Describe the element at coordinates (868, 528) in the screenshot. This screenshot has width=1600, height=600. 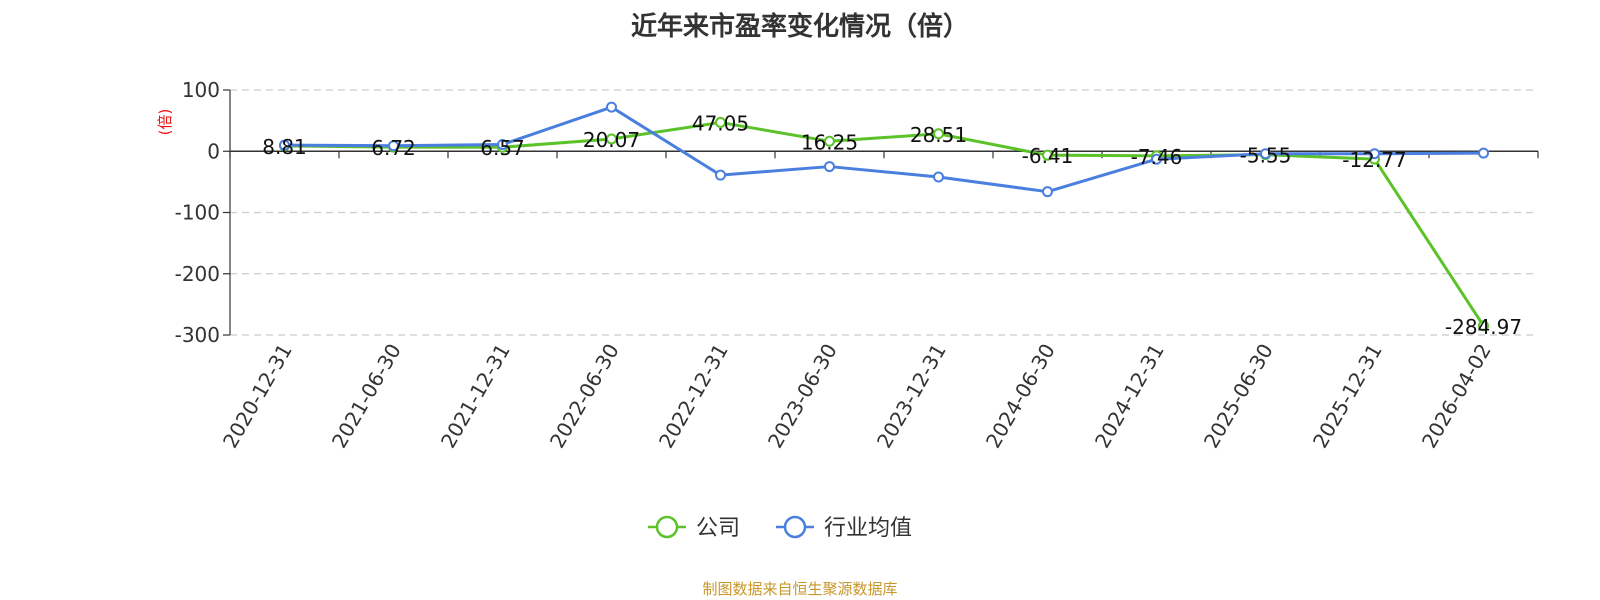
I see `legend-label-industry: 行业均值` at that location.